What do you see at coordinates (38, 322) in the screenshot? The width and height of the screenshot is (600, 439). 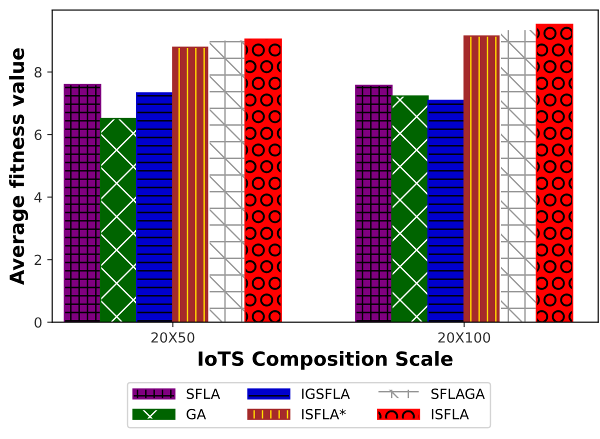 I see `y-tick-label: 0` at bounding box center [38, 322].